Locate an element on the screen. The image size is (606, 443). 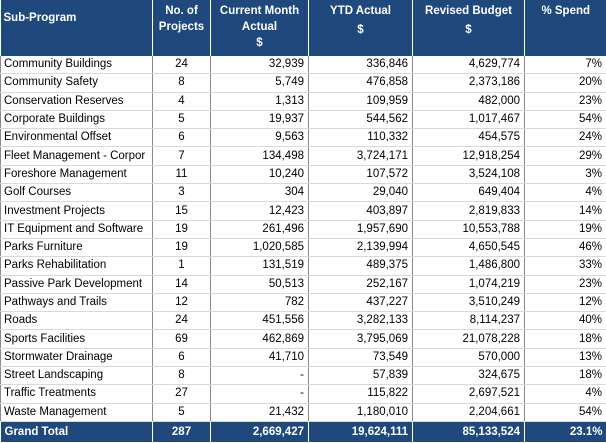
ytd-actual-cell: 57,839 is located at coordinates (360, 376).